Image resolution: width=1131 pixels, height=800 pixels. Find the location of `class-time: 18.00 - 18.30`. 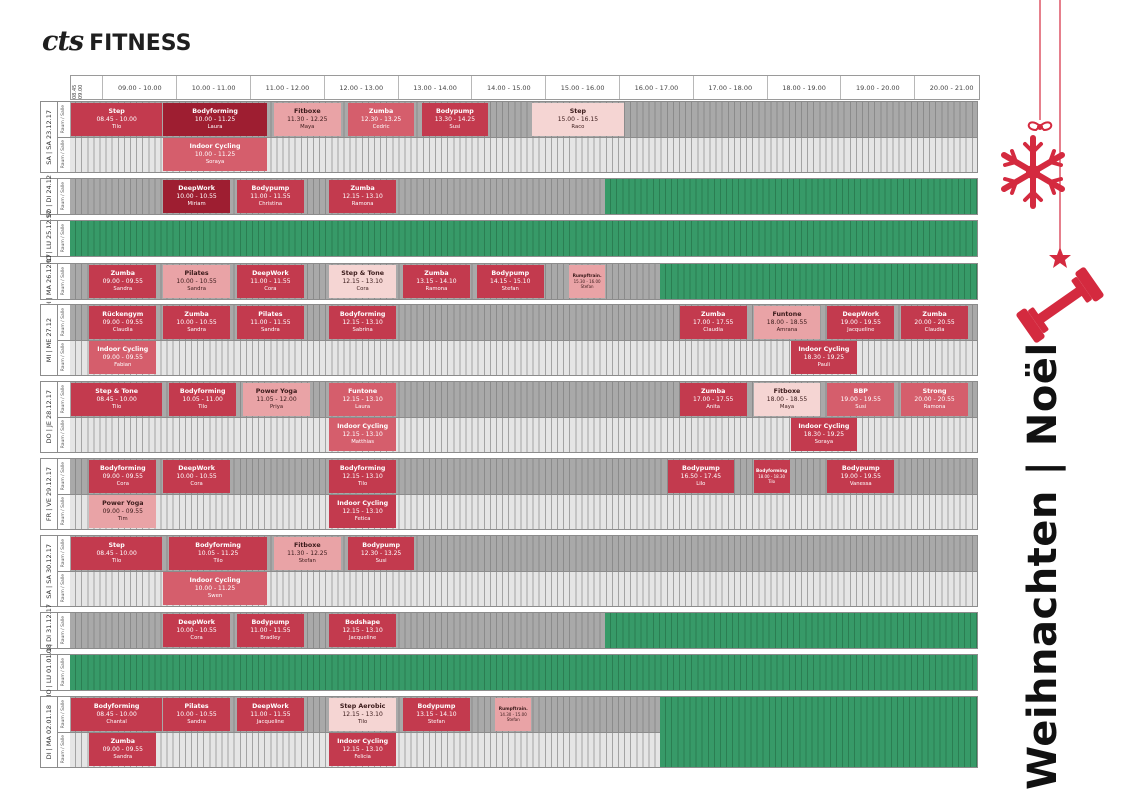

class-time: 18.00 - 18.30 is located at coordinates (772, 477).